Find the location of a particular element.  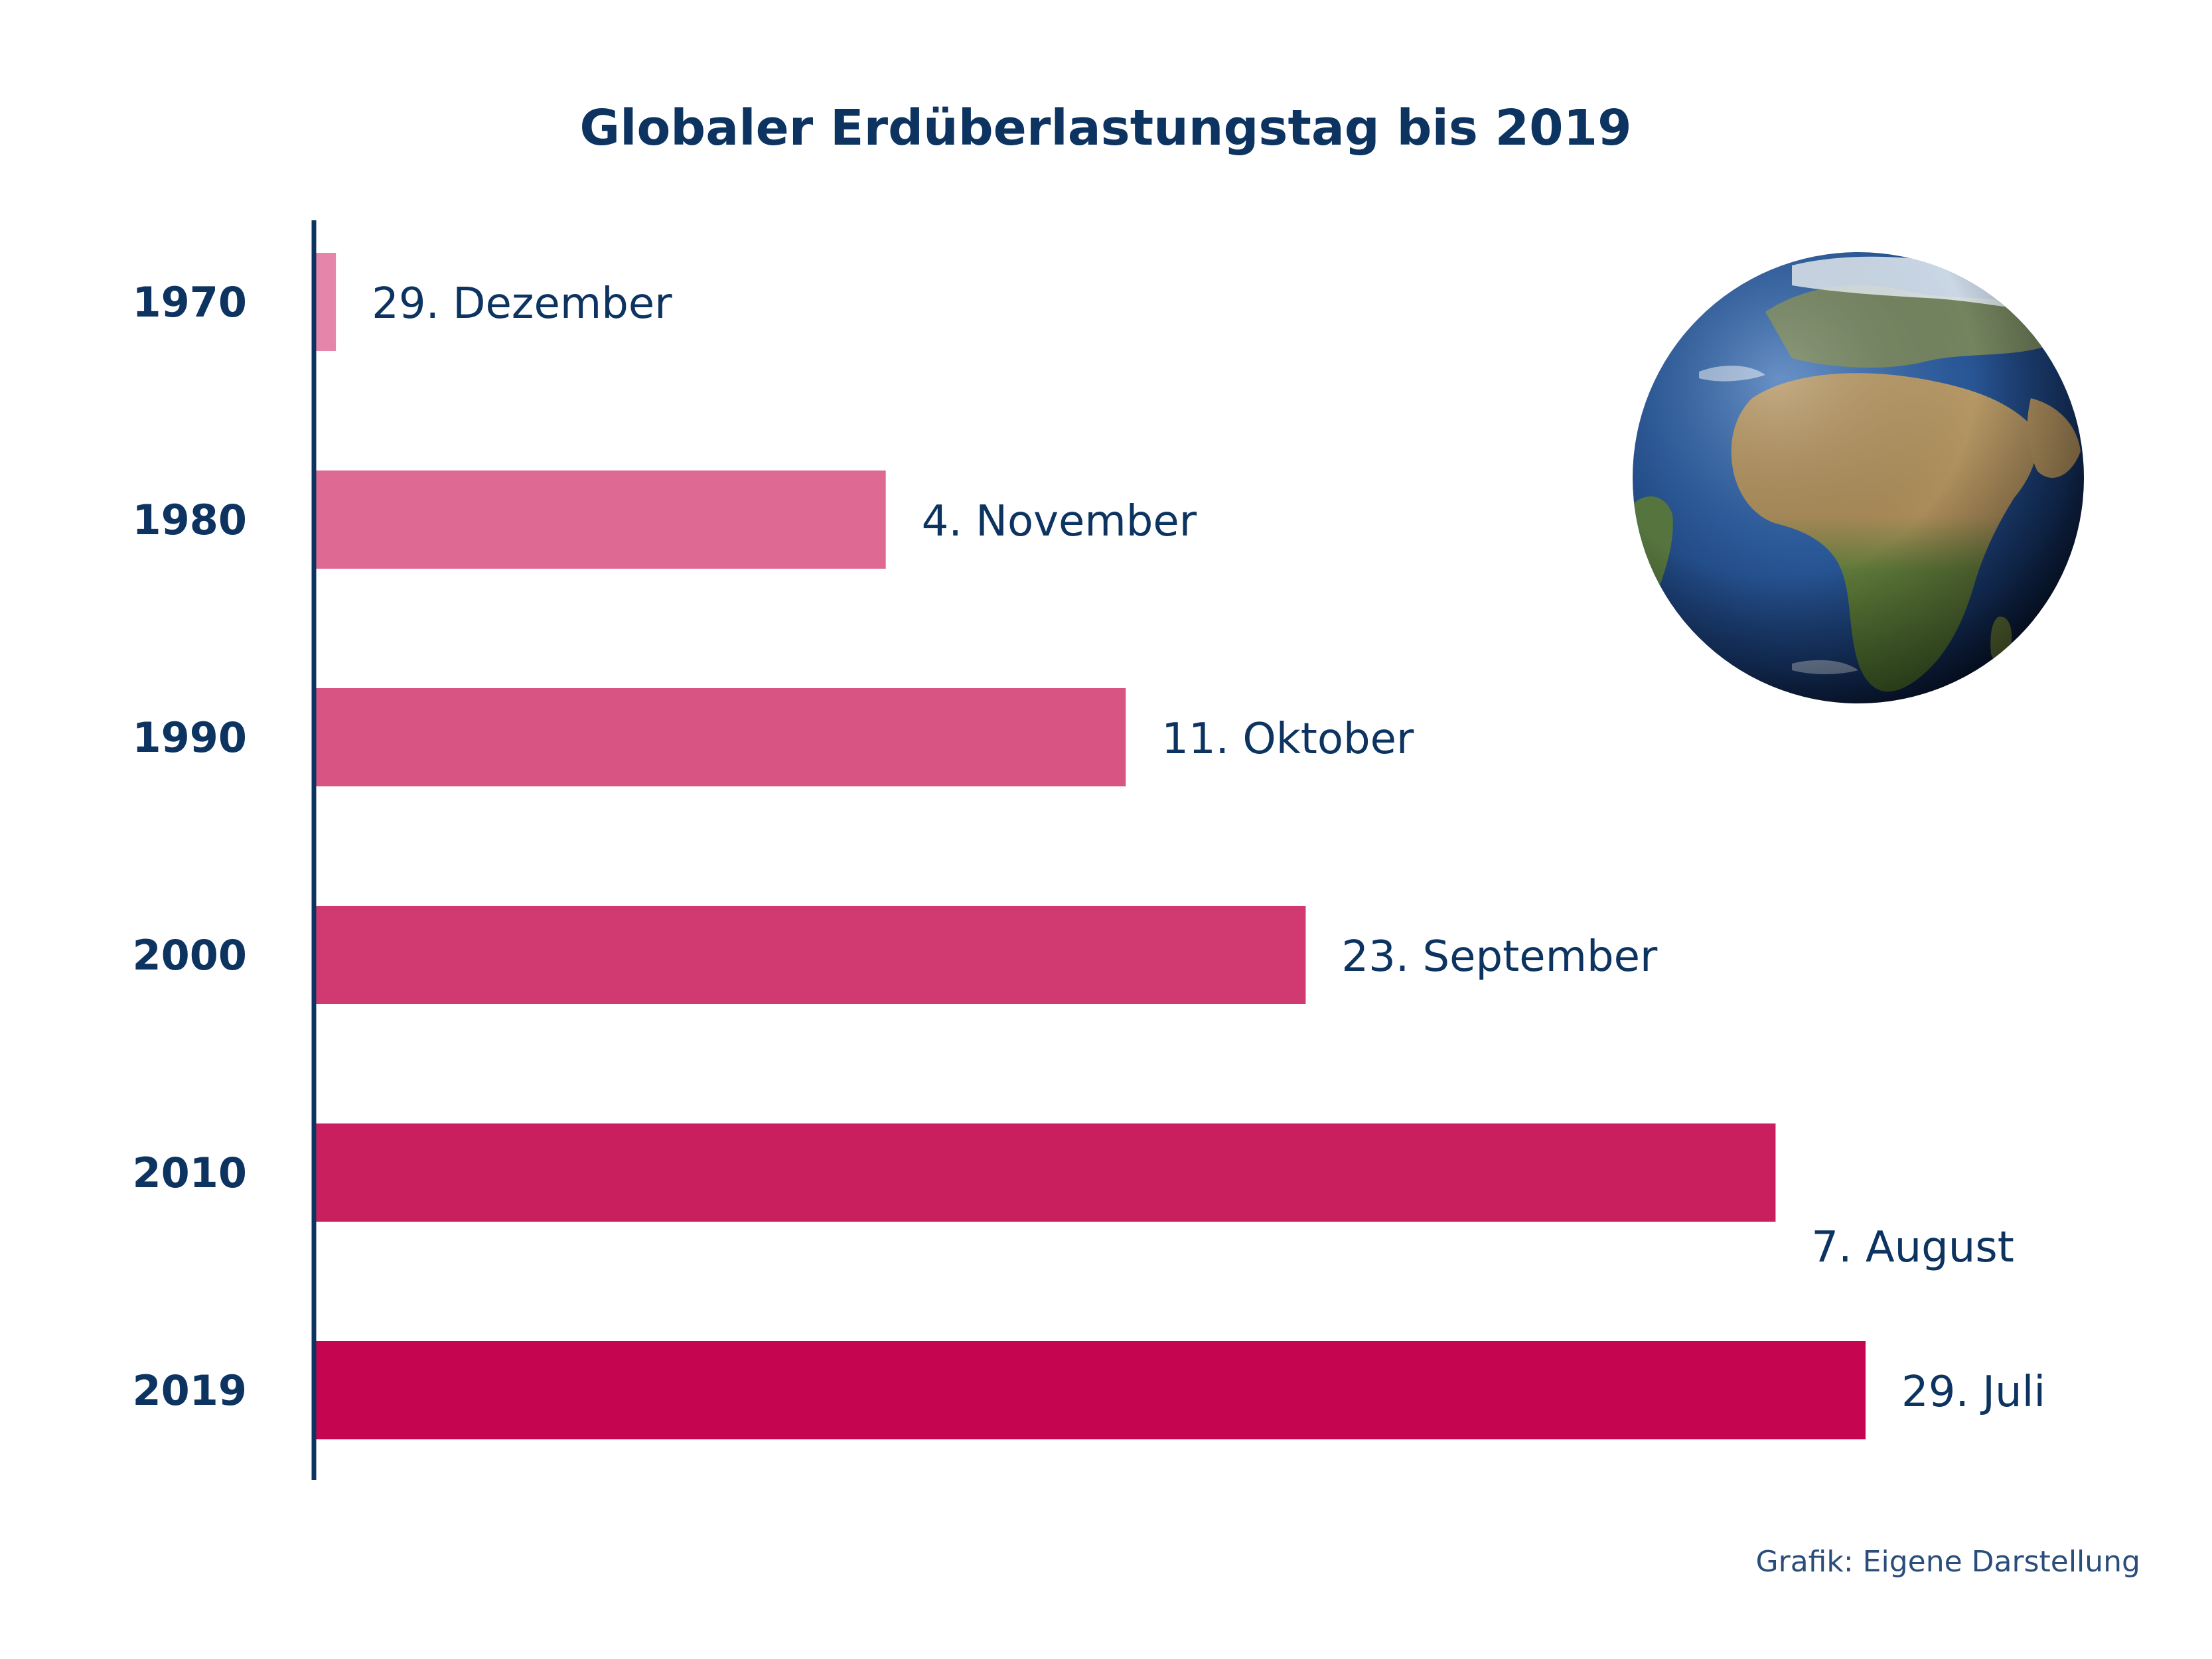

bar-1990 is located at coordinates (721, 737).